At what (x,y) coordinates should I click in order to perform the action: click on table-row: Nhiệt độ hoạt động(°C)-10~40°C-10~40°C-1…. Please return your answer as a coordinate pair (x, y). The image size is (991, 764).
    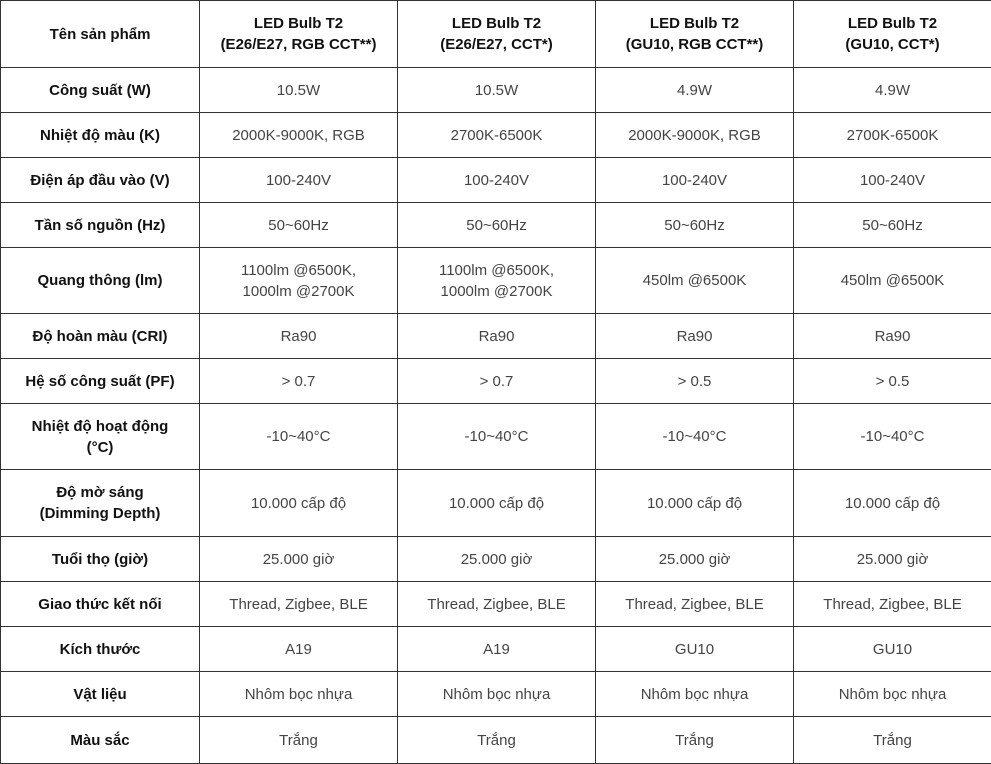
    Looking at the image, I should click on (496, 437).